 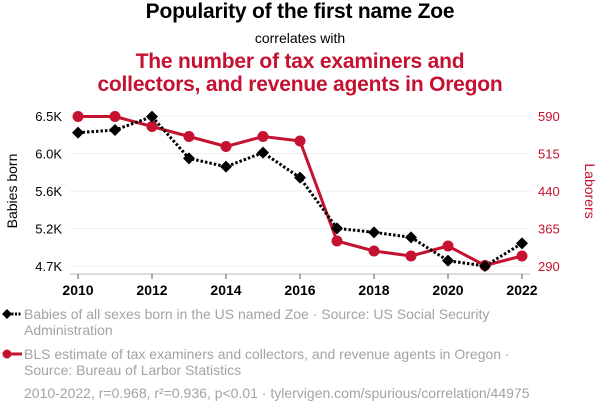 What do you see at coordinates (590, 190) in the screenshot?
I see `right-axis-label: Laborers` at bounding box center [590, 190].